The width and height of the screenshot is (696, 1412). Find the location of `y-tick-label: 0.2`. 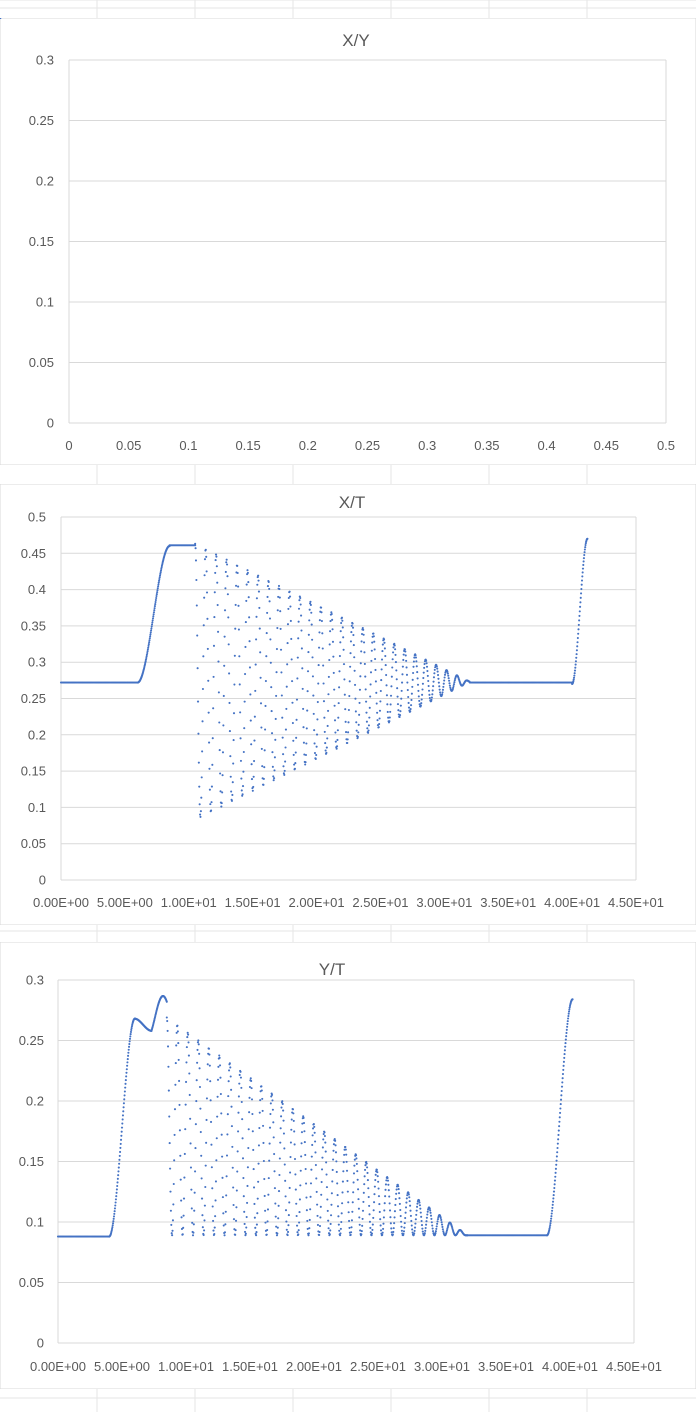

y-tick-label: 0.2 is located at coordinates (45, 181).